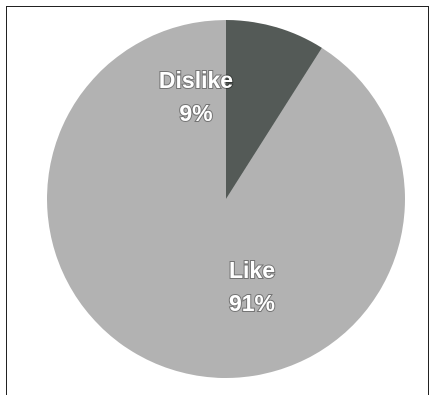 The width and height of the screenshot is (439, 395). Describe the element at coordinates (252, 270) in the screenshot. I see `slice-label-like-name: Like` at that location.